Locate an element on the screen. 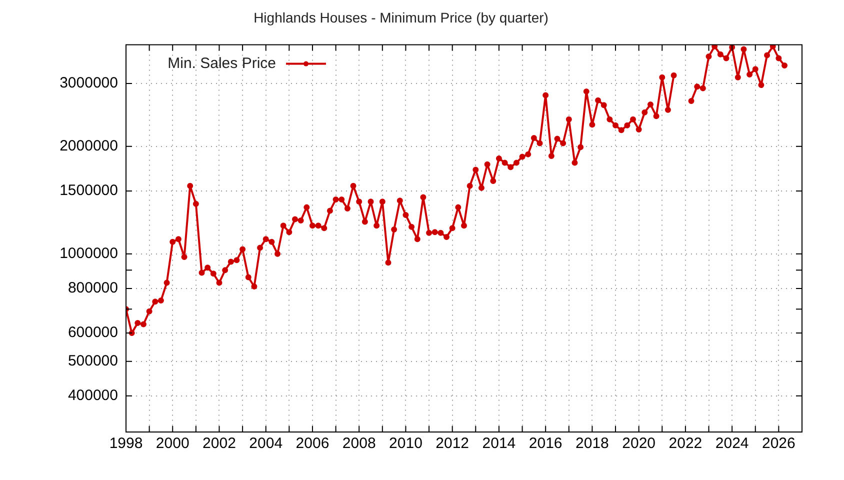 The width and height of the screenshot is (844, 480). y-tick-label: 800000 is located at coordinates (93, 288).